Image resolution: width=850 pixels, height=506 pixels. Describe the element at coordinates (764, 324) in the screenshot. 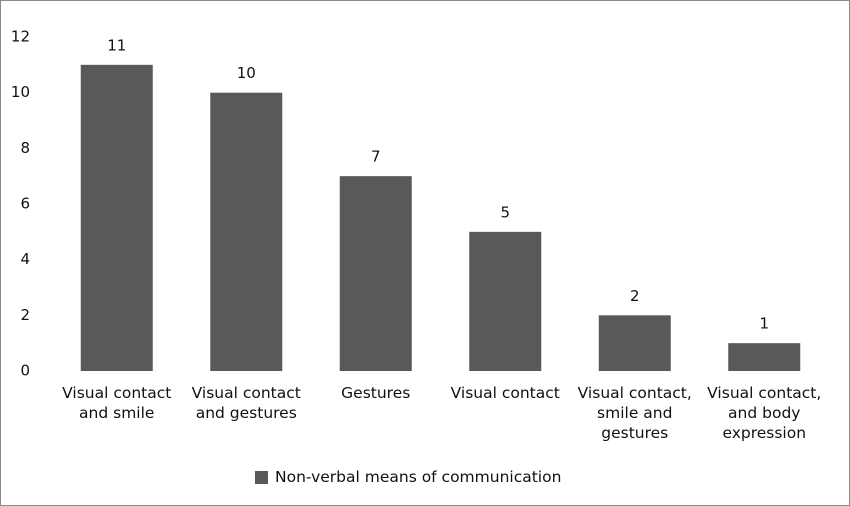

I see `data-label: 1` at that location.